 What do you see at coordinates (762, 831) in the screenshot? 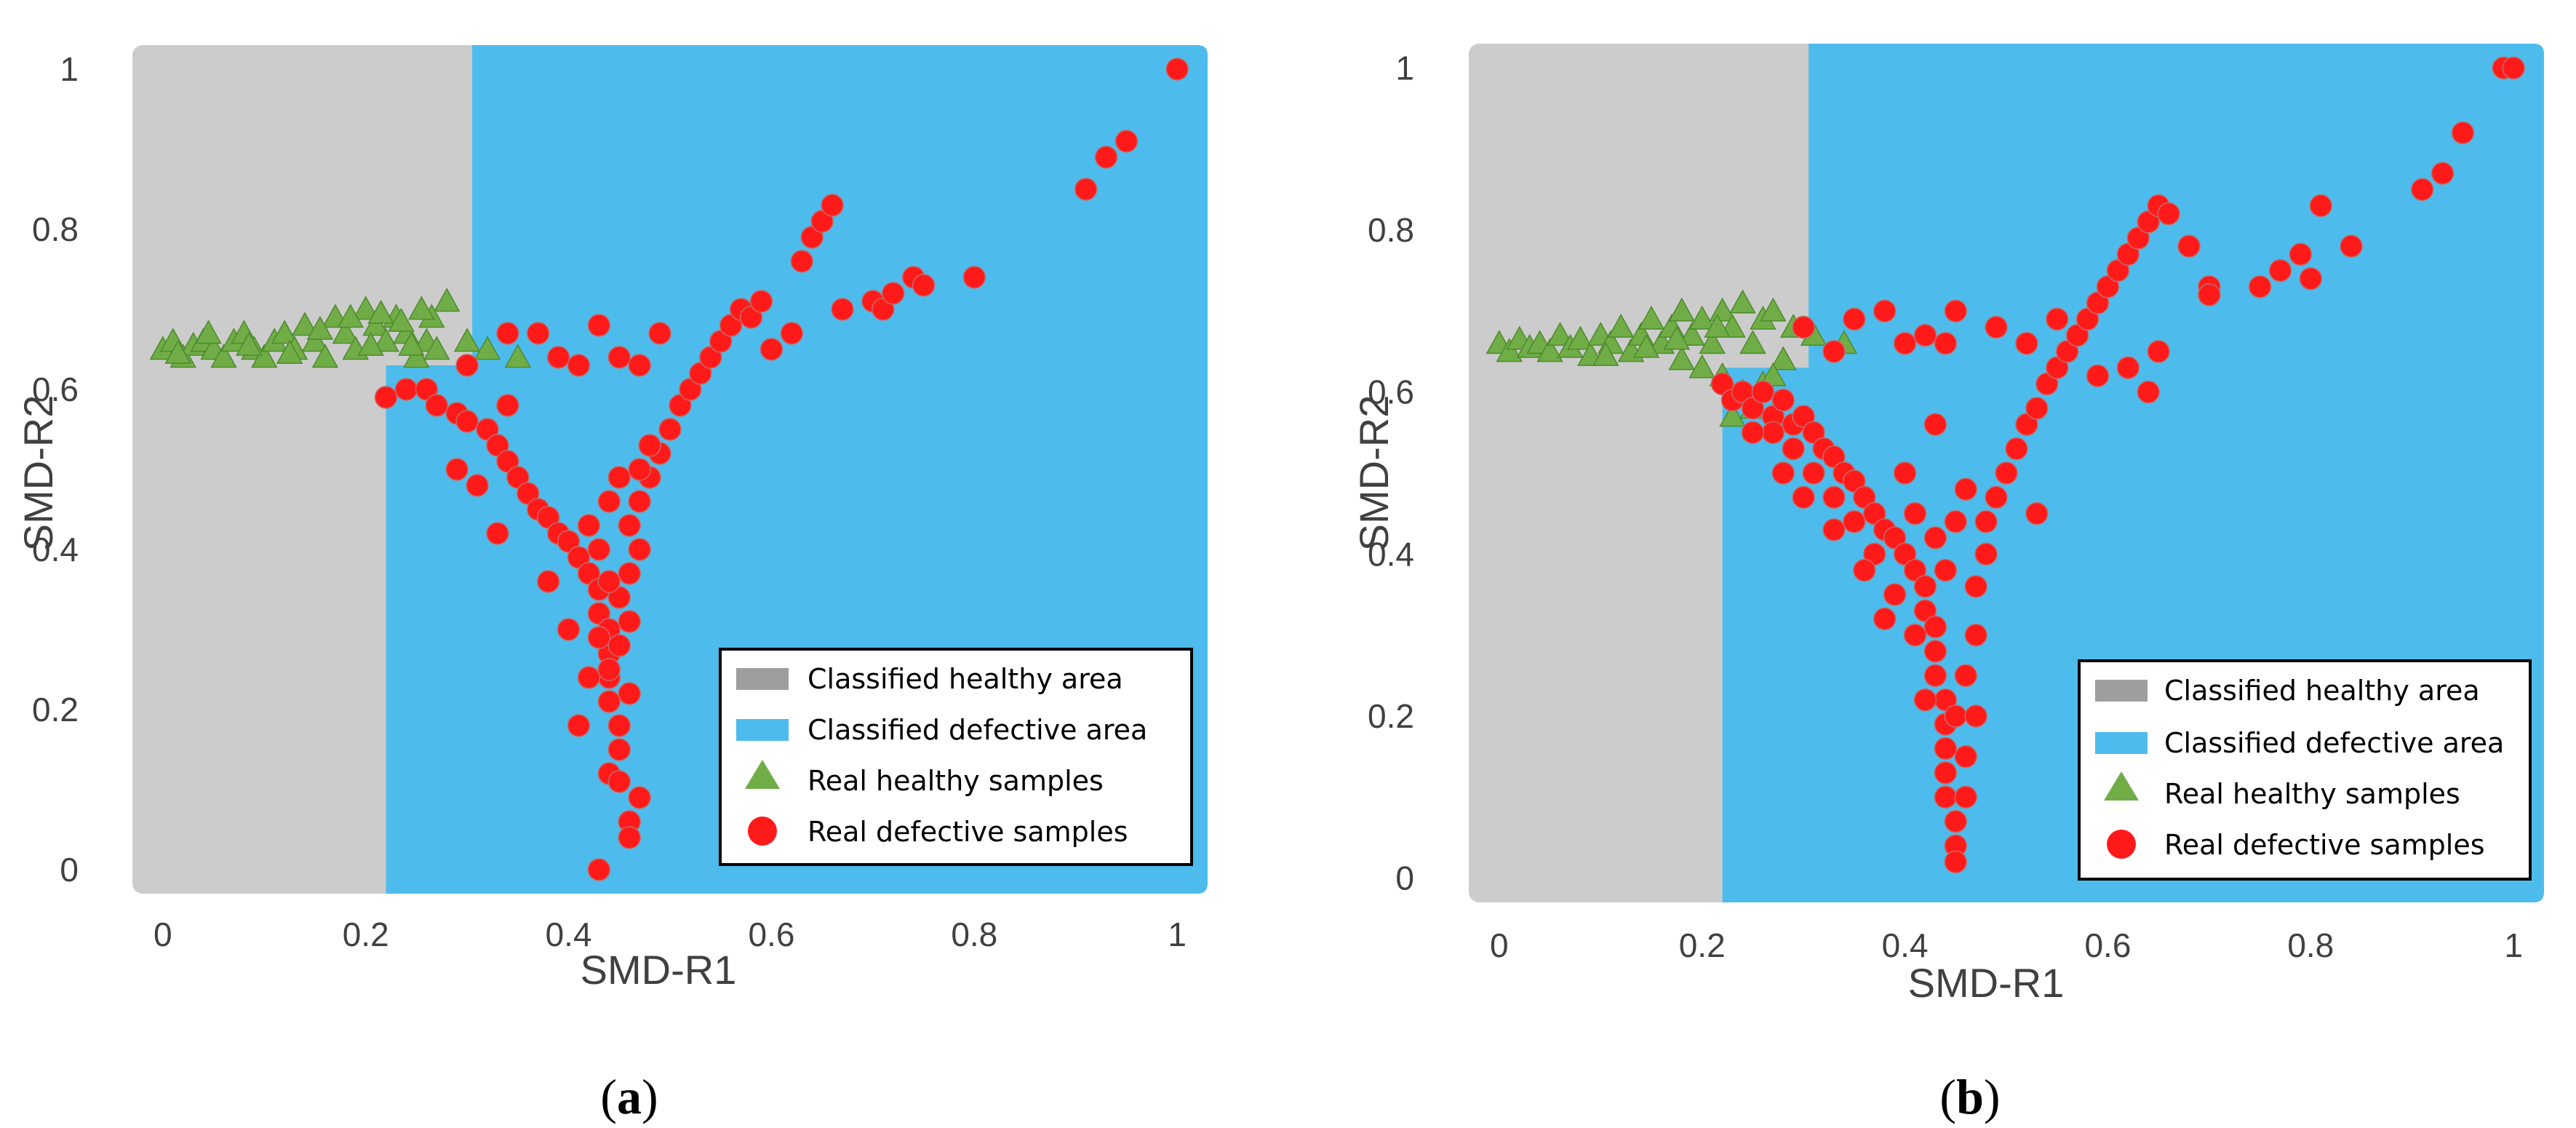
I see `legend-circle-marker` at bounding box center [762, 831].